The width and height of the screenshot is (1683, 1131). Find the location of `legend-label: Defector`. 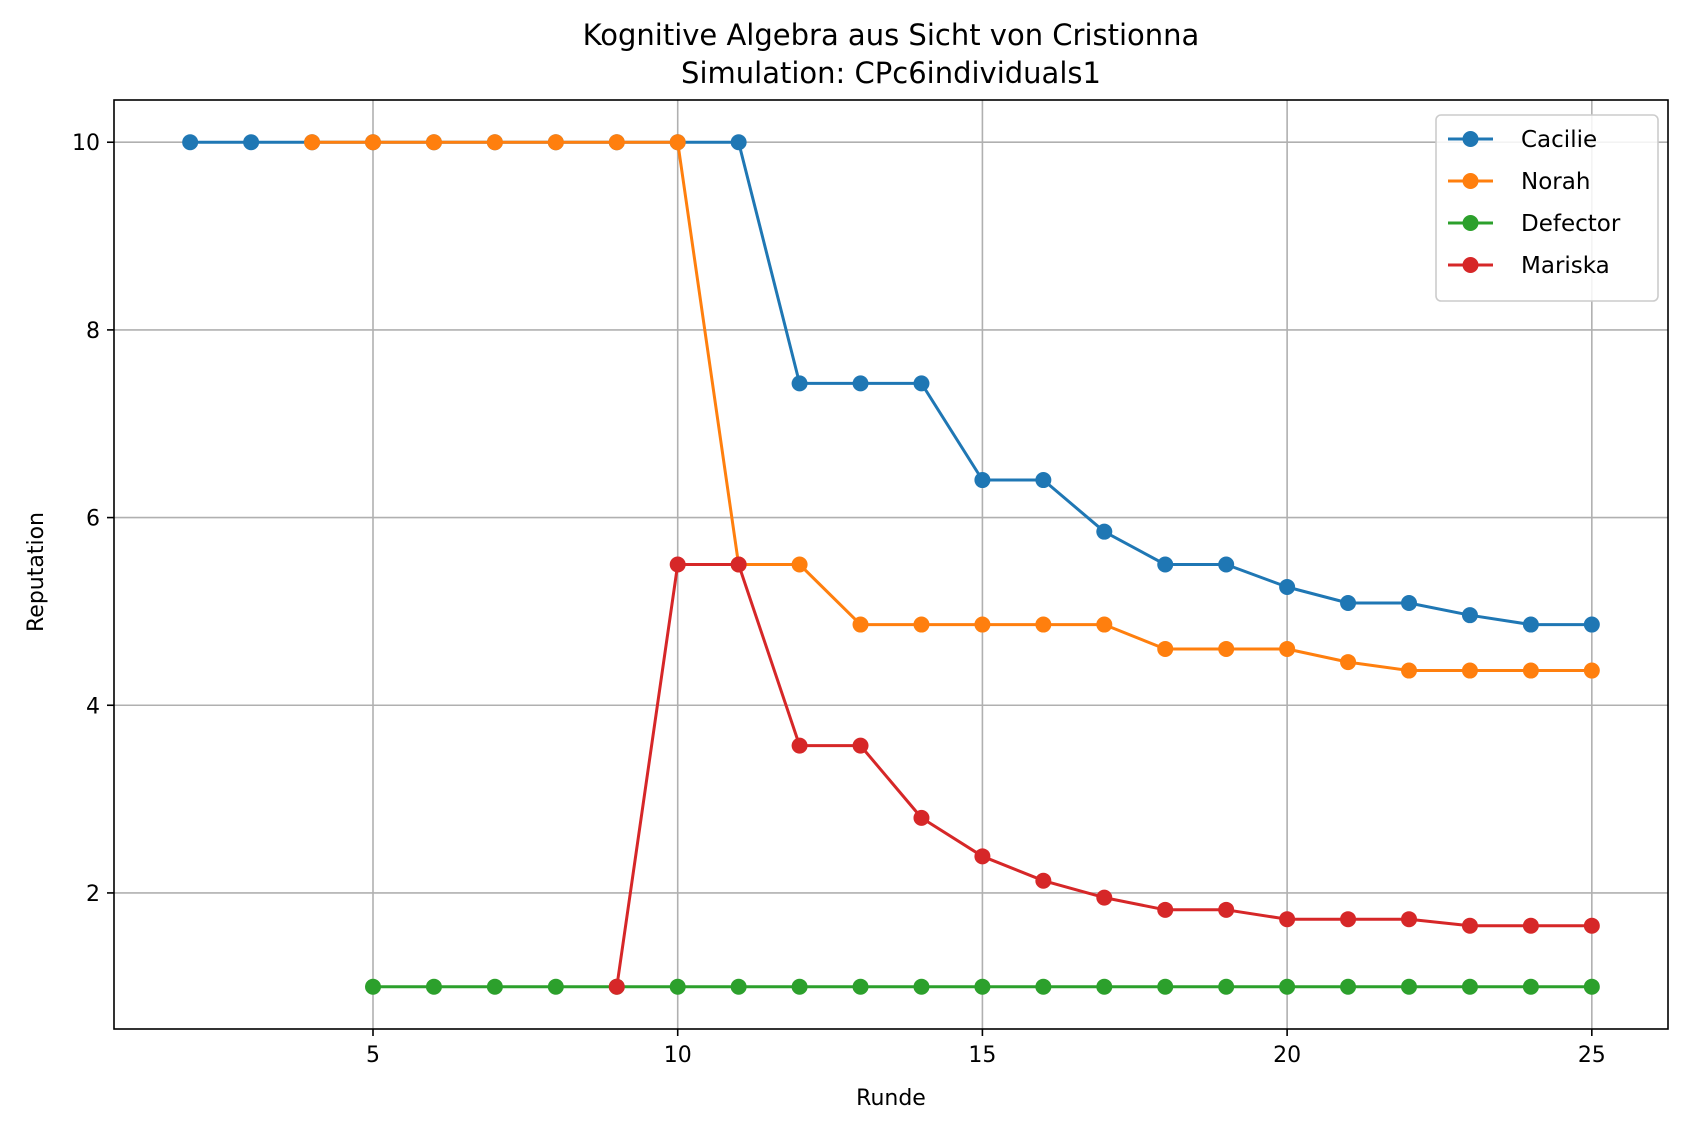

legend-label: Defector is located at coordinates (1571, 224).